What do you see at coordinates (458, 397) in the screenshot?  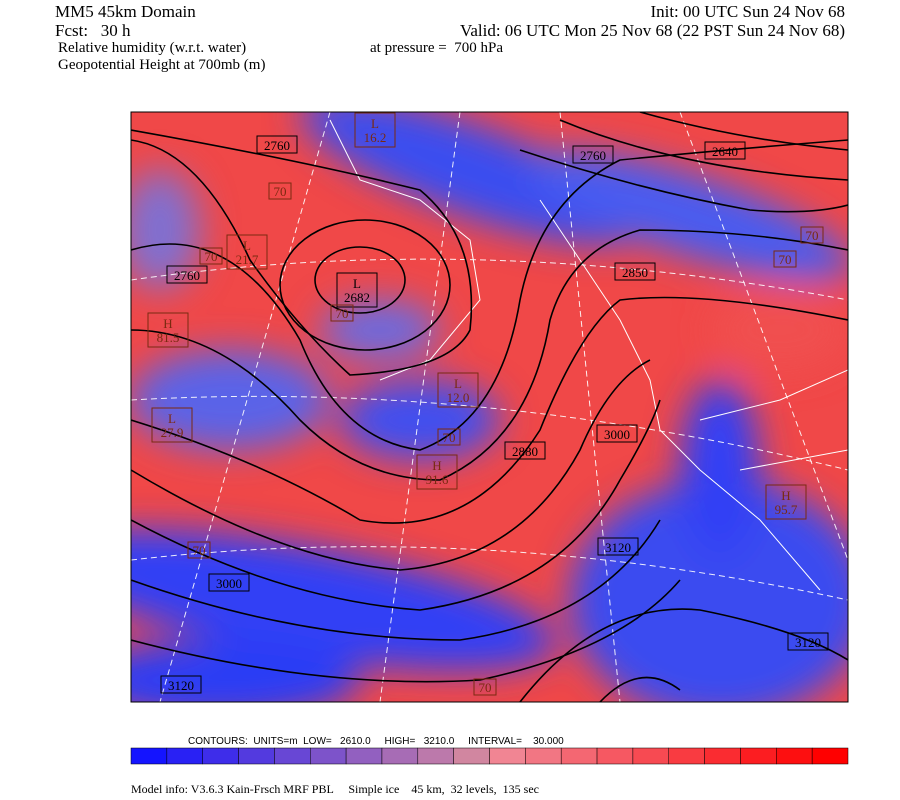 I see `center-value: 12.0` at bounding box center [458, 397].